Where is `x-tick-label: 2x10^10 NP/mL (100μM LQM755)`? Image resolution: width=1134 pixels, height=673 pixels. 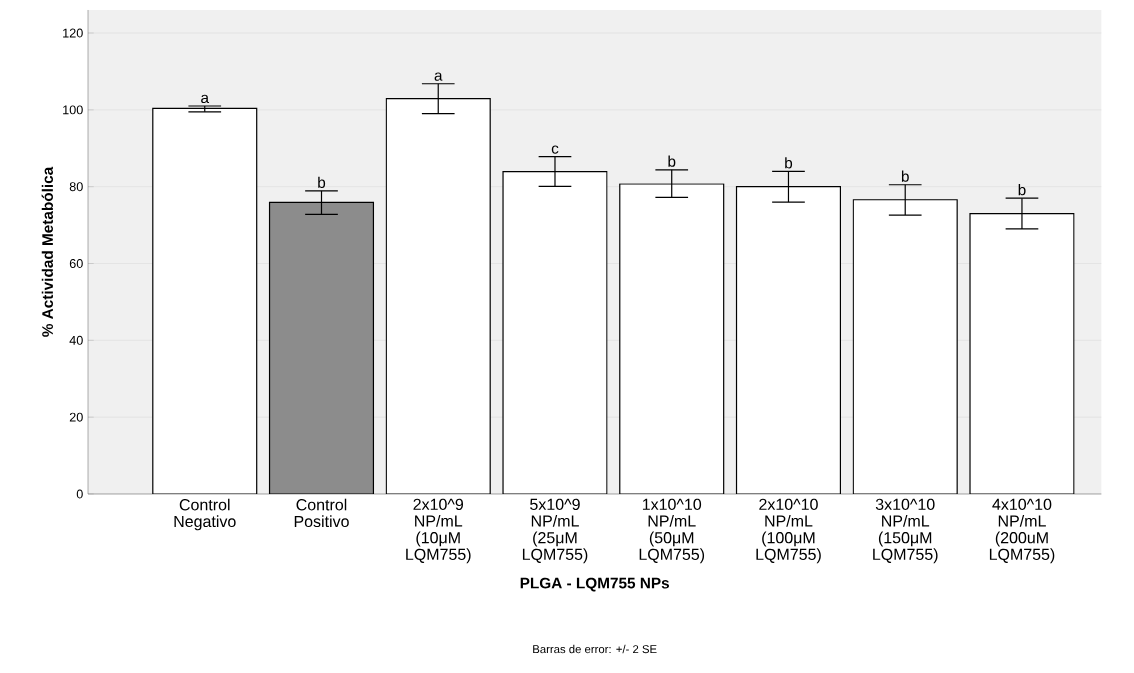 x-tick-label: 2x10^10 NP/mL (100μM LQM755) is located at coordinates (788, 531).